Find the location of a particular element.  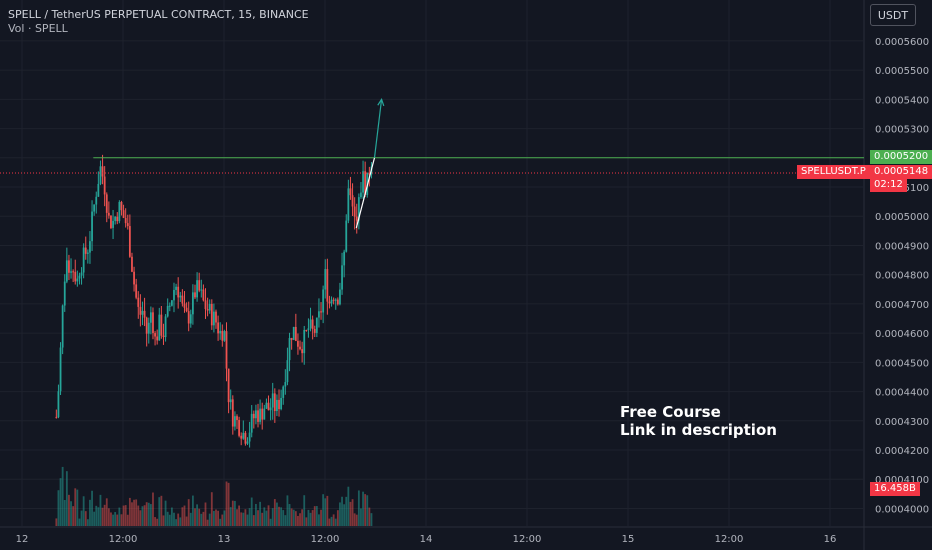

annotation-line-2: Link in description is located at coordinates (698, 430).